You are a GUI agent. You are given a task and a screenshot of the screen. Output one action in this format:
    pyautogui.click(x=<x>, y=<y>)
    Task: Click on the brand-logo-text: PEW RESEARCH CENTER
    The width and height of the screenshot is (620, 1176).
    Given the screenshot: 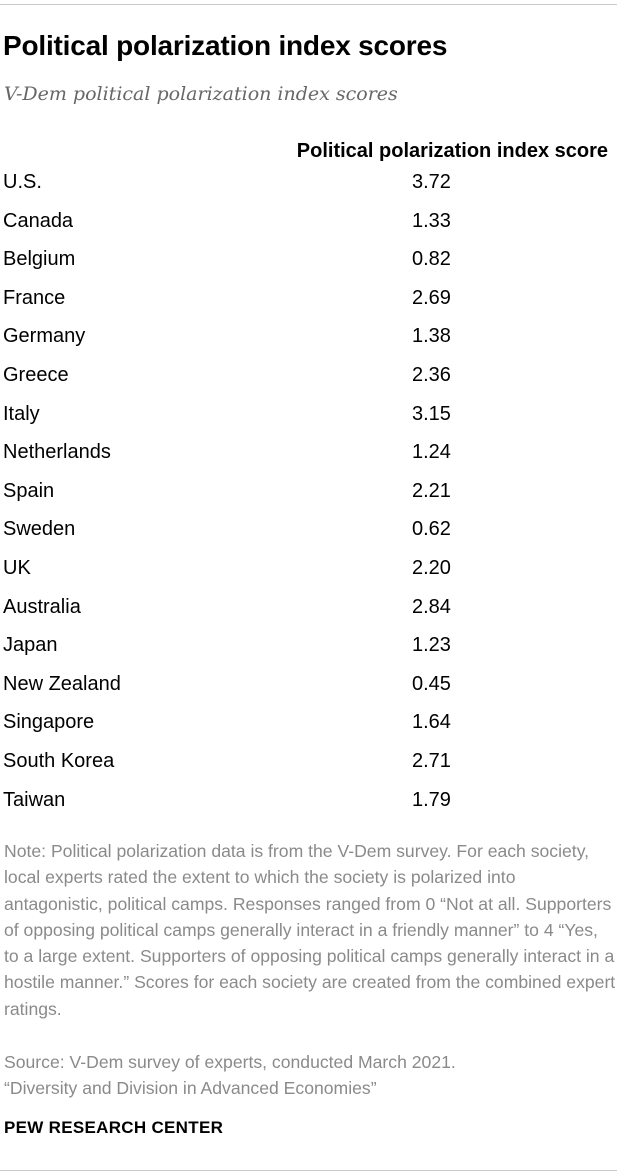 What is the action you would take?
    pyautogui.click(x=114, y=1127)
    